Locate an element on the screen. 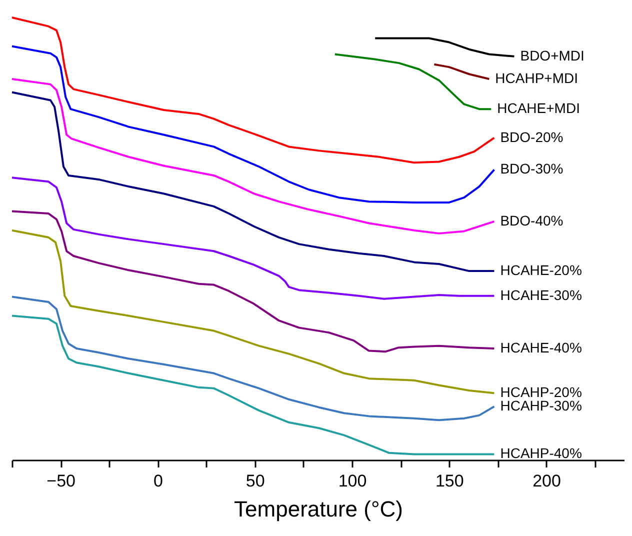  x-tick-label: 200 is located at coordinates (546, 481).